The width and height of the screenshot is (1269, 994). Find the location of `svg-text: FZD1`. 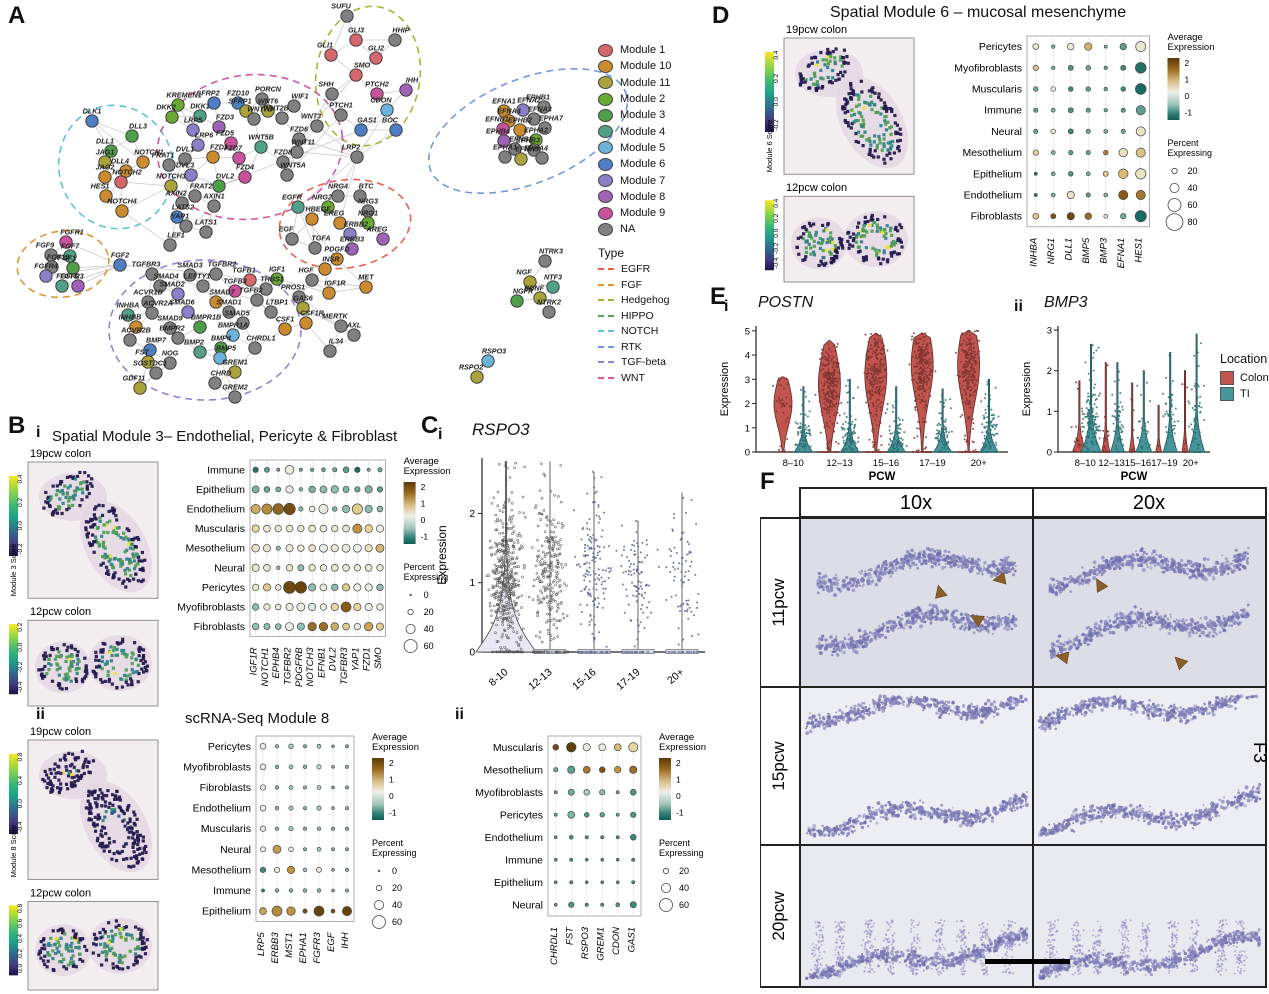

svg-text: FZD1 is located at coordinates (219, 147).